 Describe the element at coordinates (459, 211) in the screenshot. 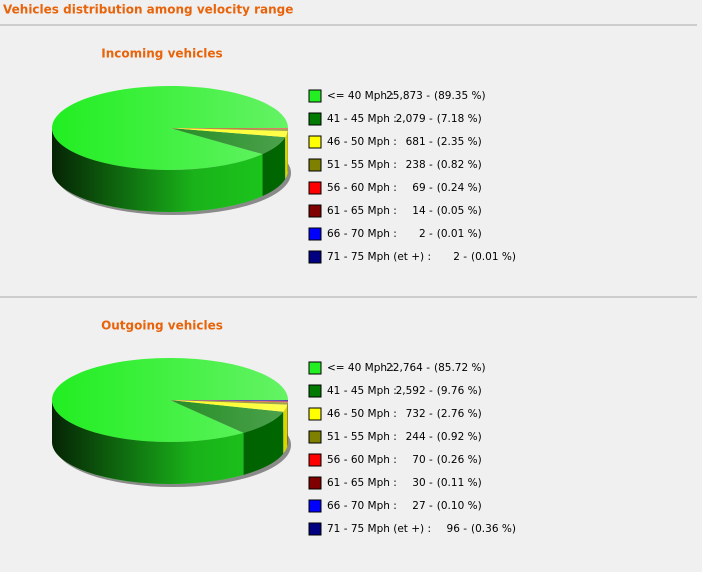

I see `legend-share: (0.05 %)` at that location.